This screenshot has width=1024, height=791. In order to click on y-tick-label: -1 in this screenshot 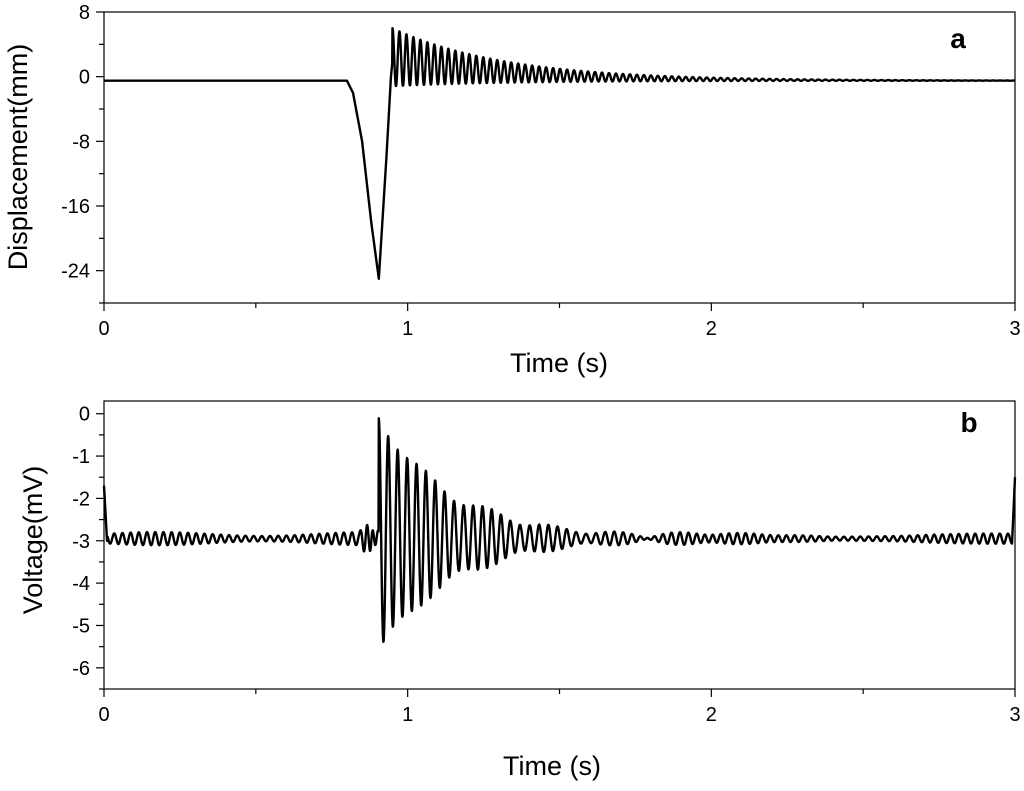, I will do `click(81, 457)`.